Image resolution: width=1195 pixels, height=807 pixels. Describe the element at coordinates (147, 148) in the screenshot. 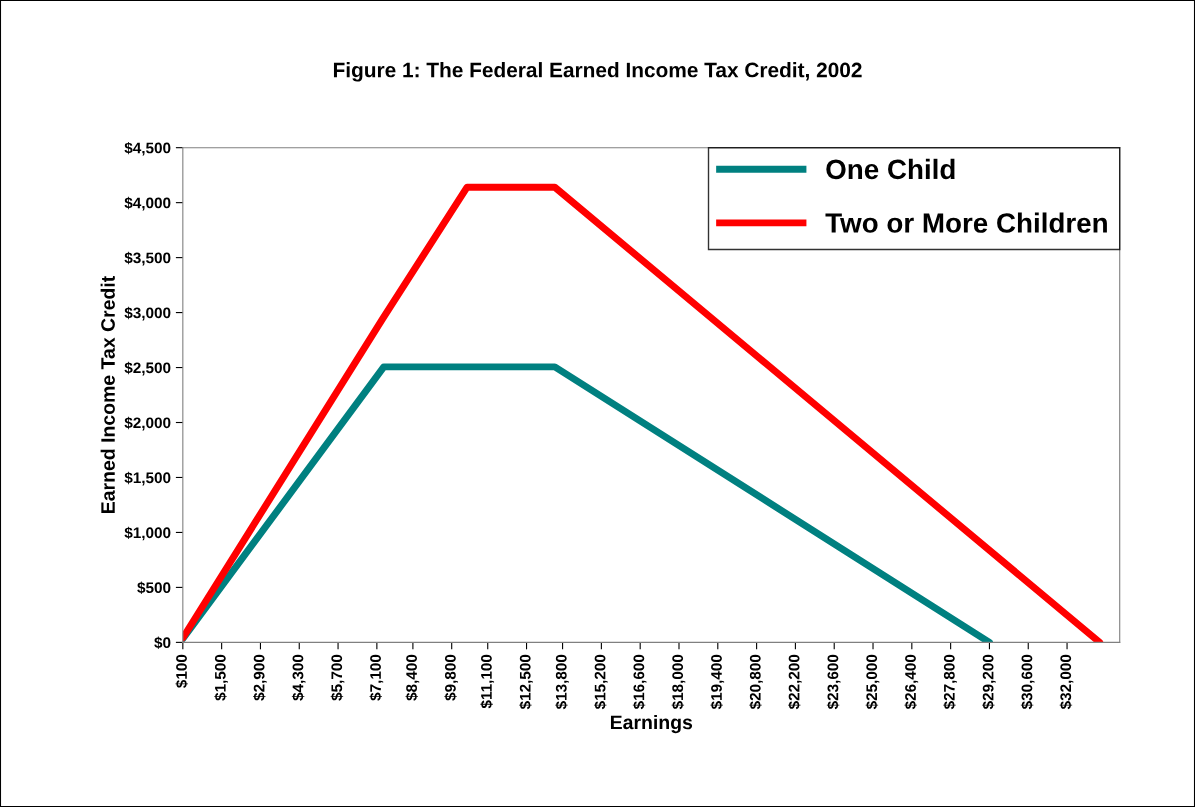

I see `y-tick-label: $4,500` at that location.